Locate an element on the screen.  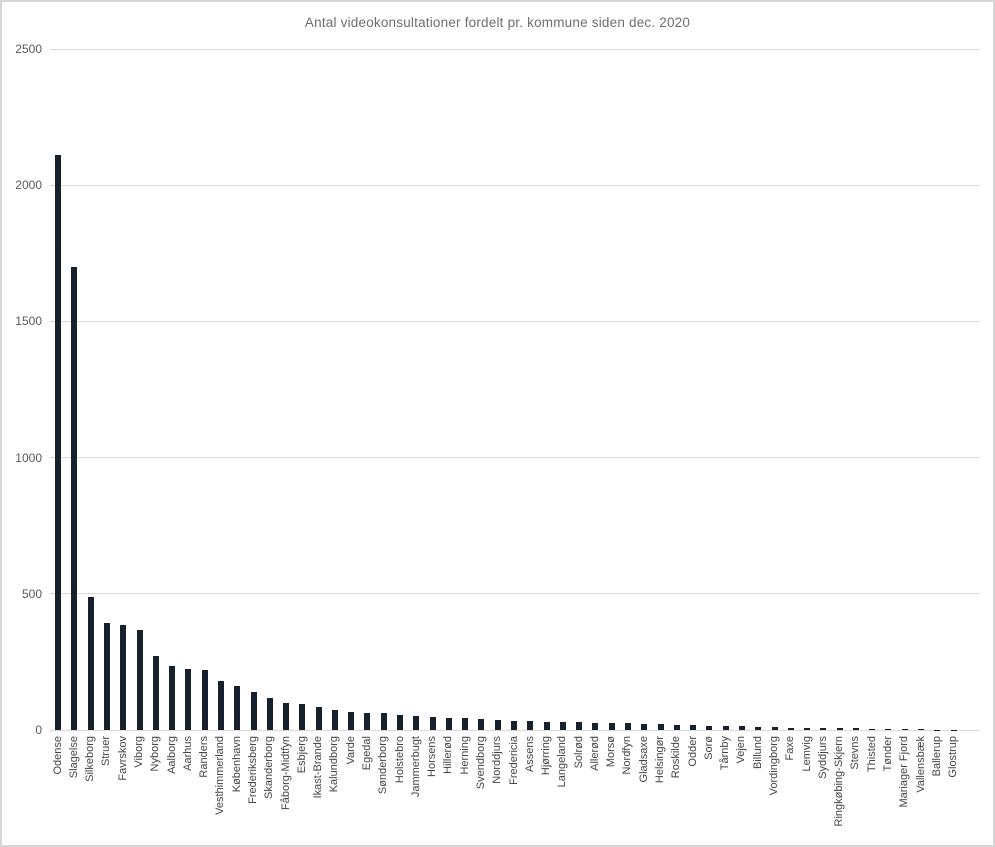
x-axis-category-label: Odder is located at coordinates (692, 751).